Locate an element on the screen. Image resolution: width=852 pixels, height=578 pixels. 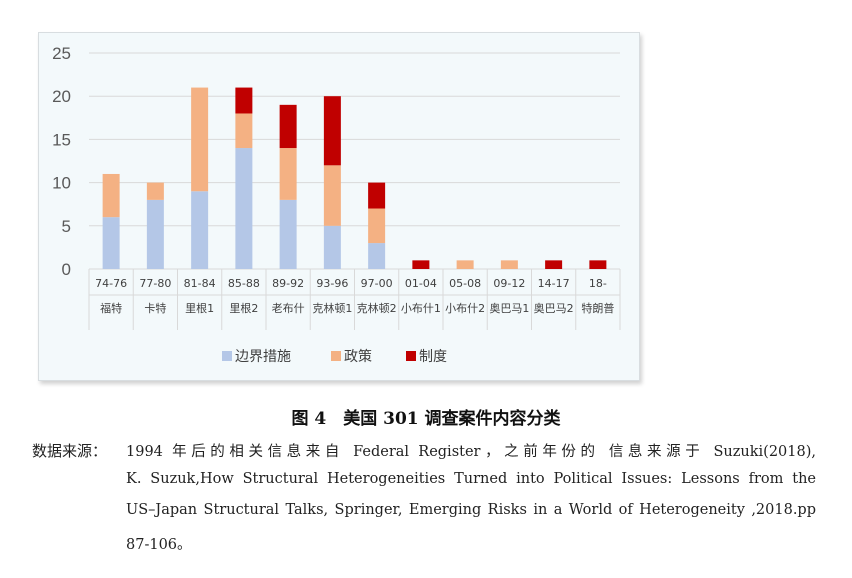
y-tick-label: 15 is located at coordinates (61, 139).